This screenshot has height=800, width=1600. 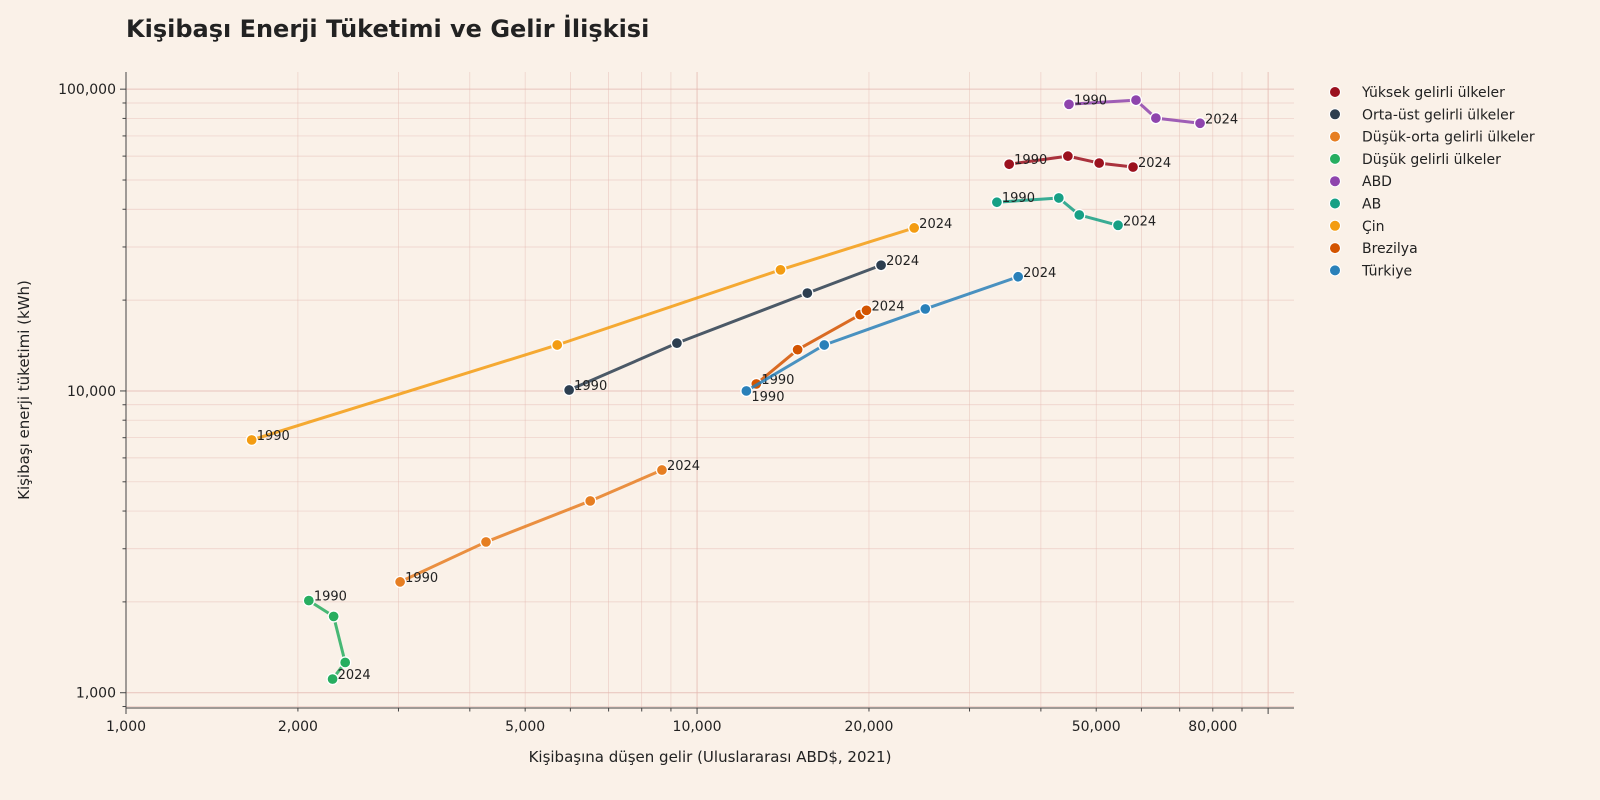 What do you see at coordinates (1355, 205) in the screenshot?
I see `legend-item: AB` at bounding box center [1355, 205].